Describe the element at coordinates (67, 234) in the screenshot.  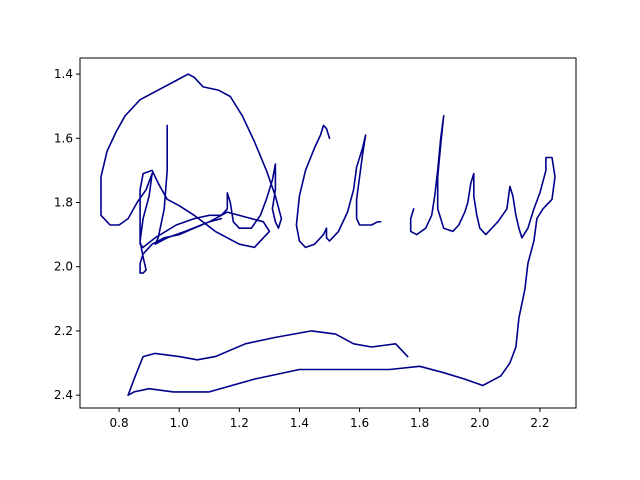
I see `y-axis: 1.4 1.6 1.8 2.0 2.2 2.4` at that location.